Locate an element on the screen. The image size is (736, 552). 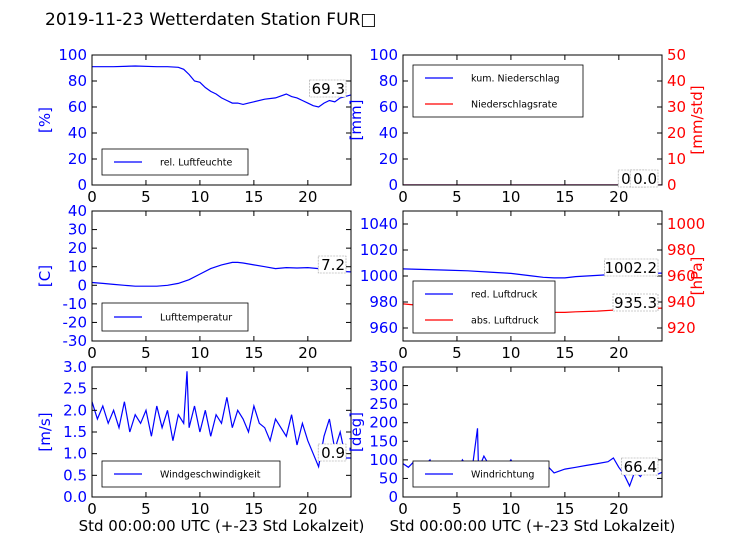
y-right-tick-label: 920 is located at coordinates (681, 328).